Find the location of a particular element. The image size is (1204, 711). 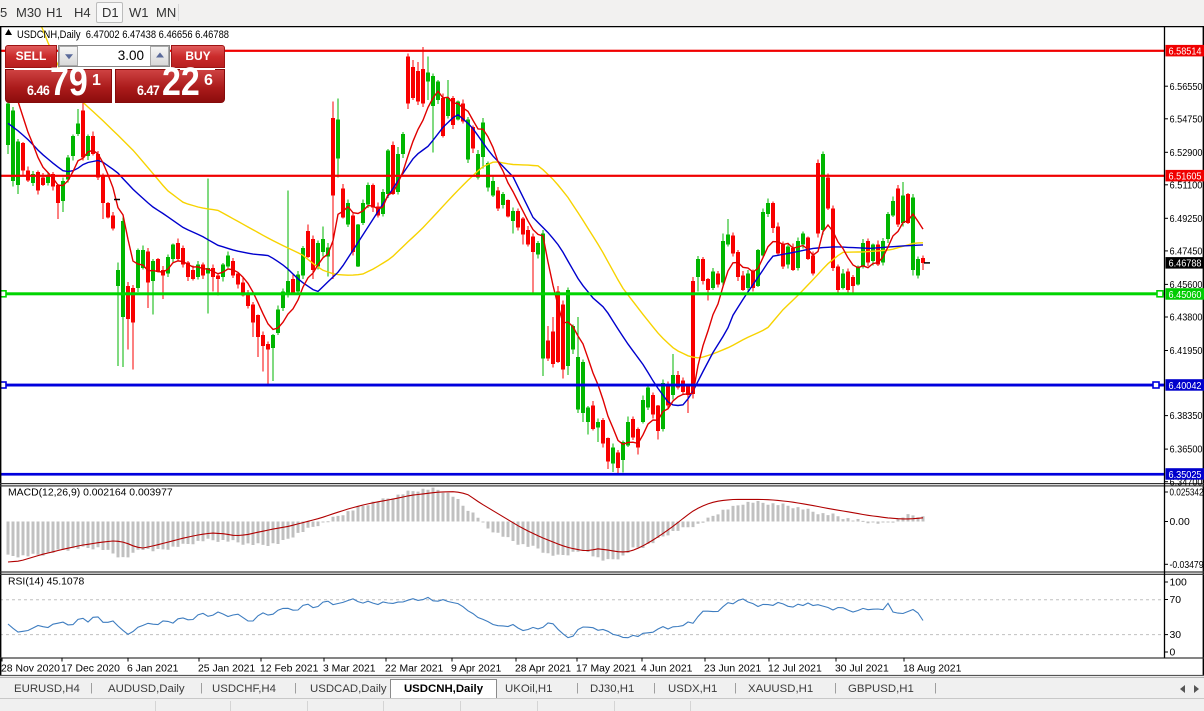

svg-text: 3 Mar 2021 is located at coordinates (349, 669).